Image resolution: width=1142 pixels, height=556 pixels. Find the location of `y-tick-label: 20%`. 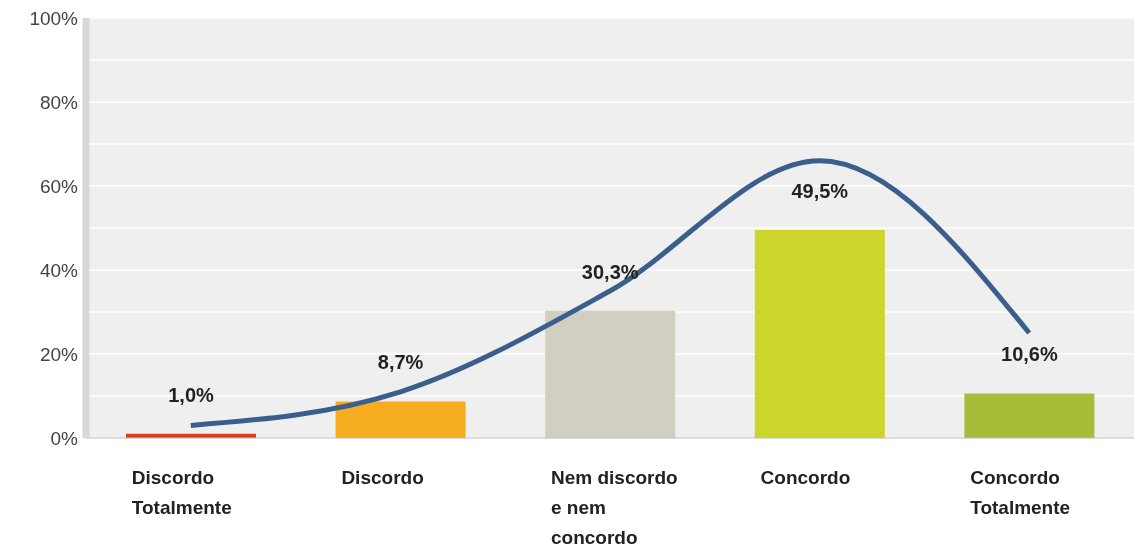

y-tick-label: 20% is located at coordinates (59, 354).